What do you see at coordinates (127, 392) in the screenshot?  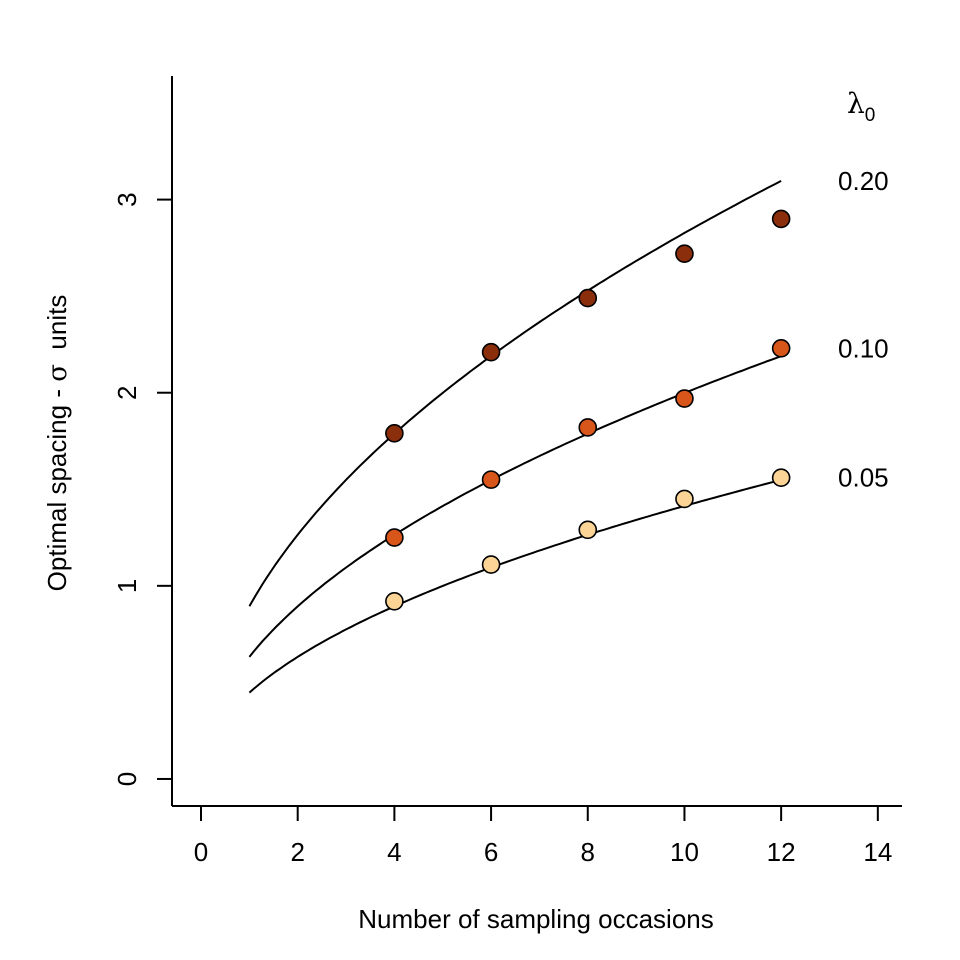 I see `y-tick-label: 2` at bounding box center [127, 392].